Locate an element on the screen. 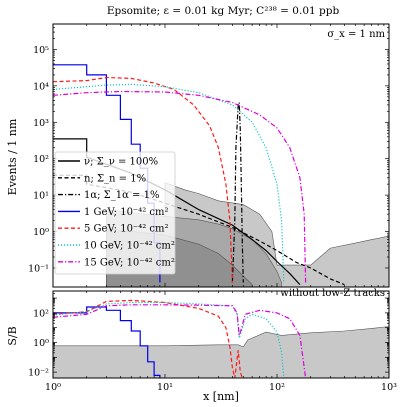 This screenshot has height=407, width=407. legend-label-100: ν; Σ_ν = 100% is located at coordinates (121, 162).